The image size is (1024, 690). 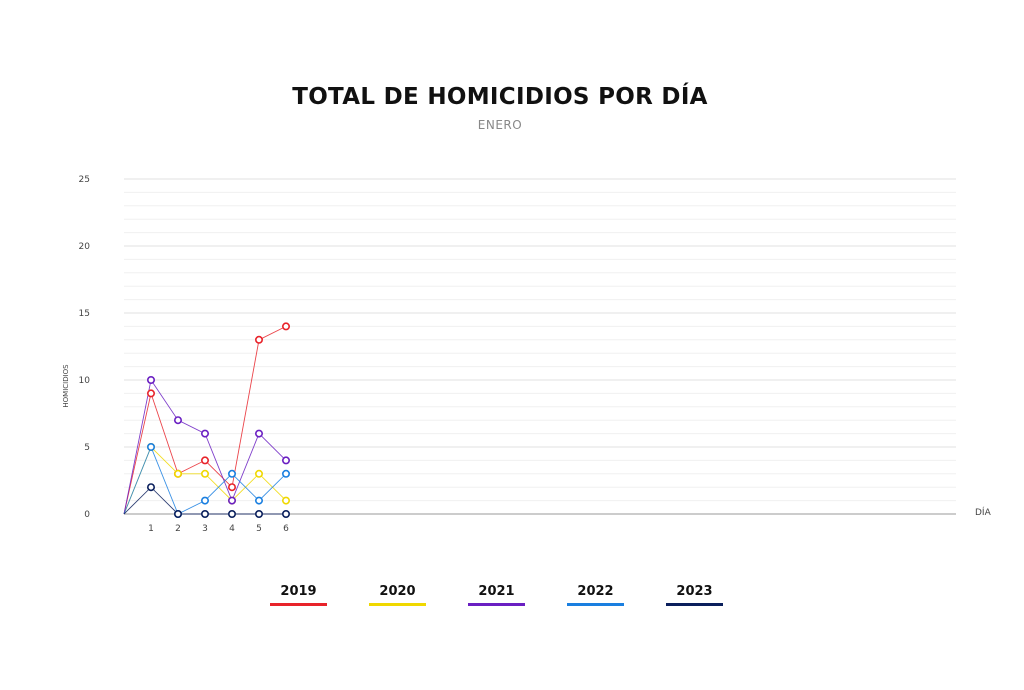 I want to click on legend-item-2022: 2022, so click(x=595, y=595).